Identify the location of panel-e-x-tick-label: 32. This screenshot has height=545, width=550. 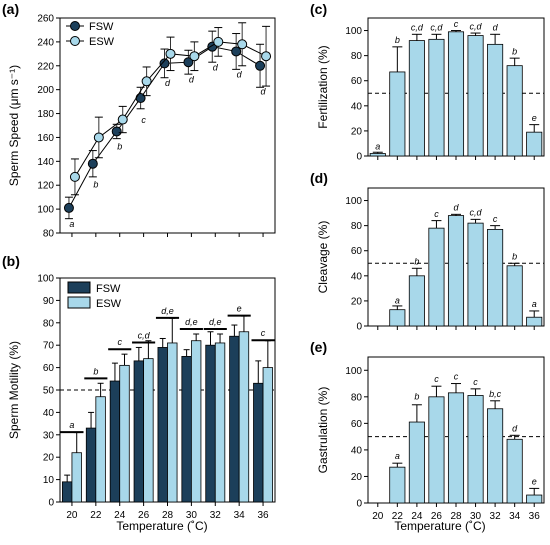
(496, 516).